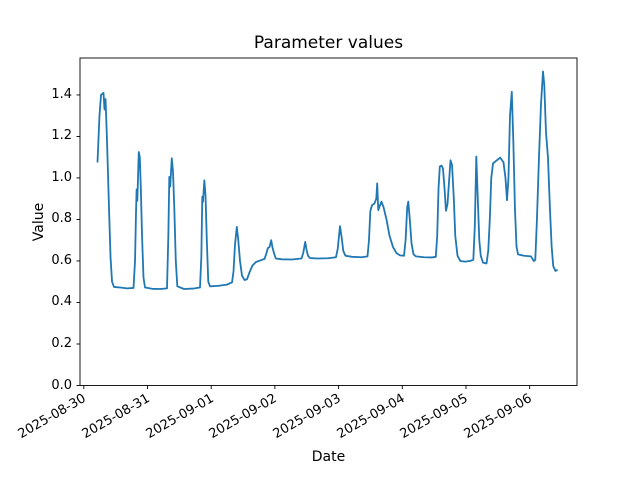 The height and width of the screenshot is (480, 640). I want to click on y-tick-label: 0.0, so click(61, 385).